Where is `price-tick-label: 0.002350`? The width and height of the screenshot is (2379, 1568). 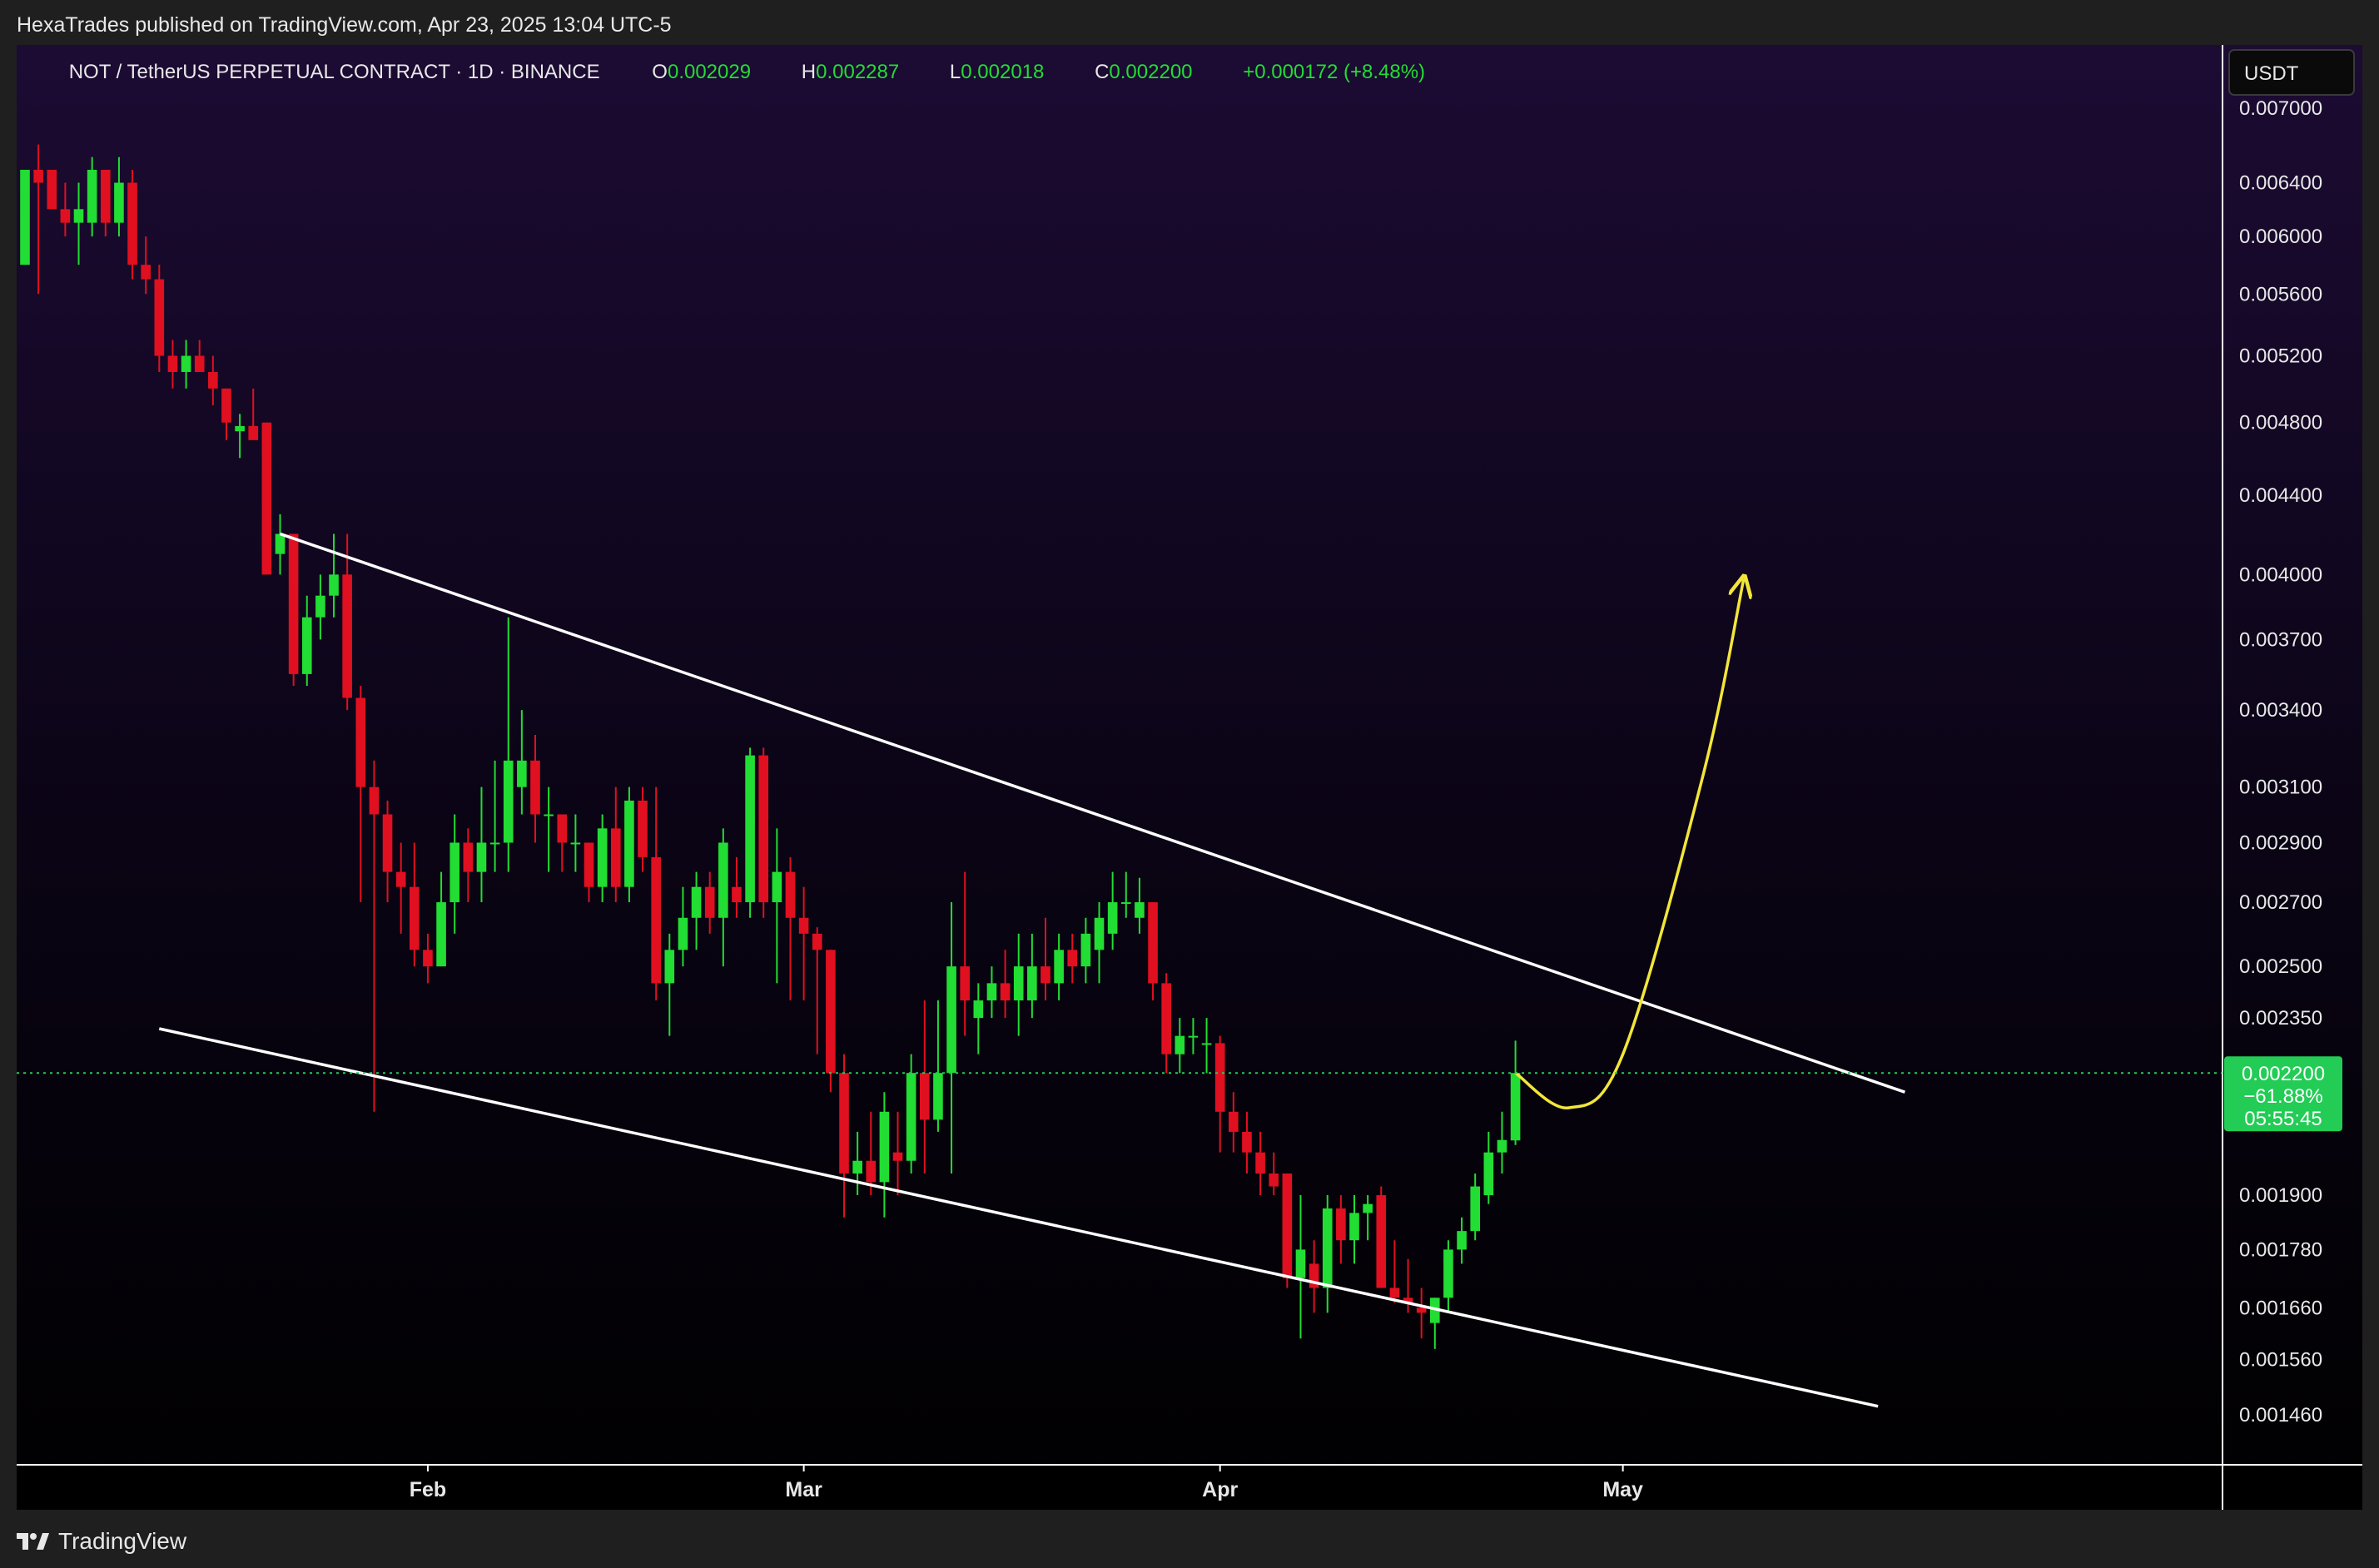 price-tick-label: 0.002350 is located at coordinates (2280, 1018).